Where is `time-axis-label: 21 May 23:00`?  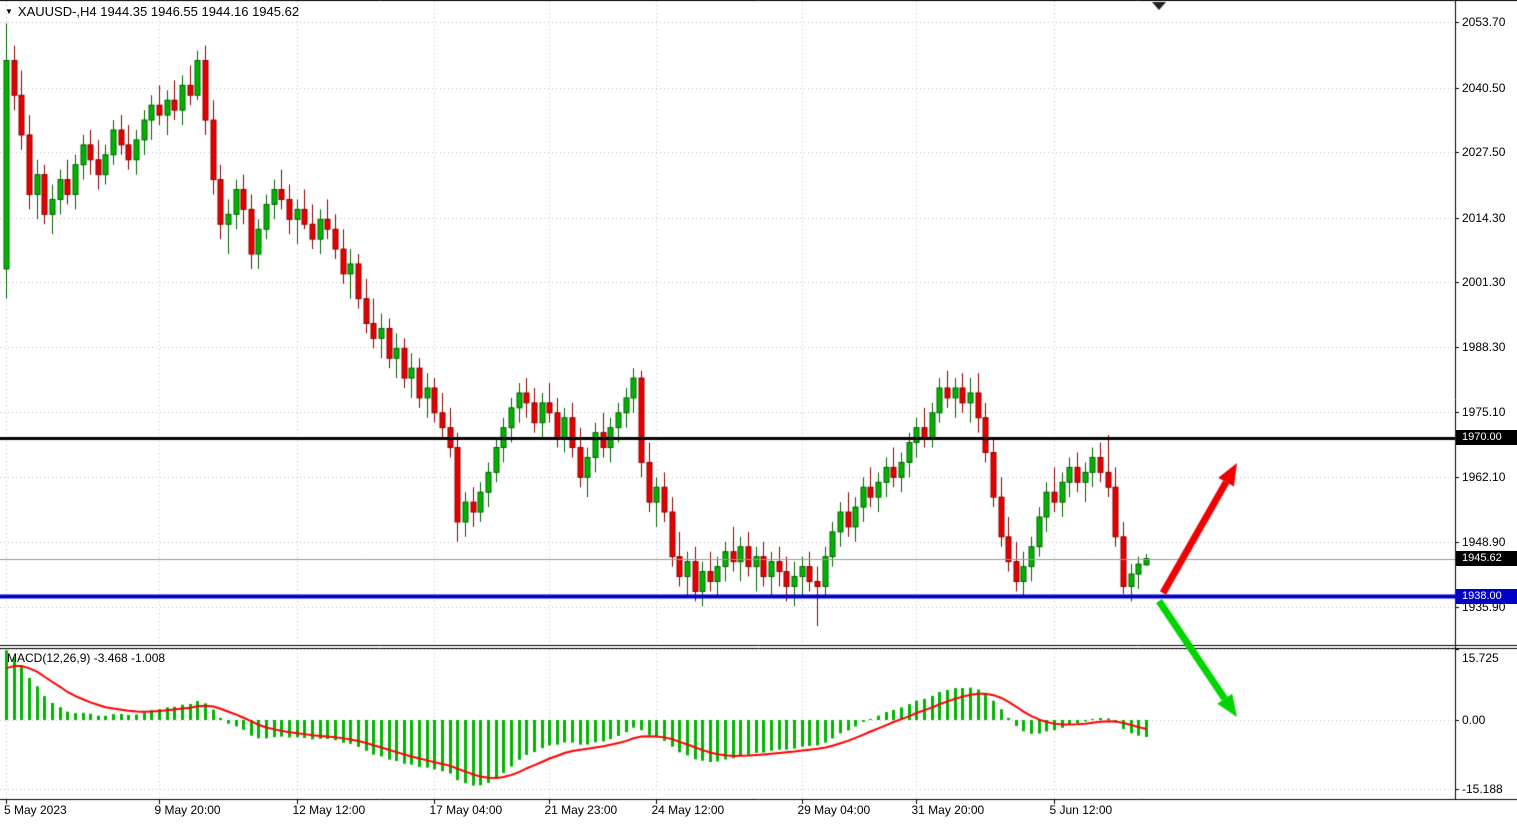 time-axis-label: 21 May 23:00 is located at coordinates (581, 810).